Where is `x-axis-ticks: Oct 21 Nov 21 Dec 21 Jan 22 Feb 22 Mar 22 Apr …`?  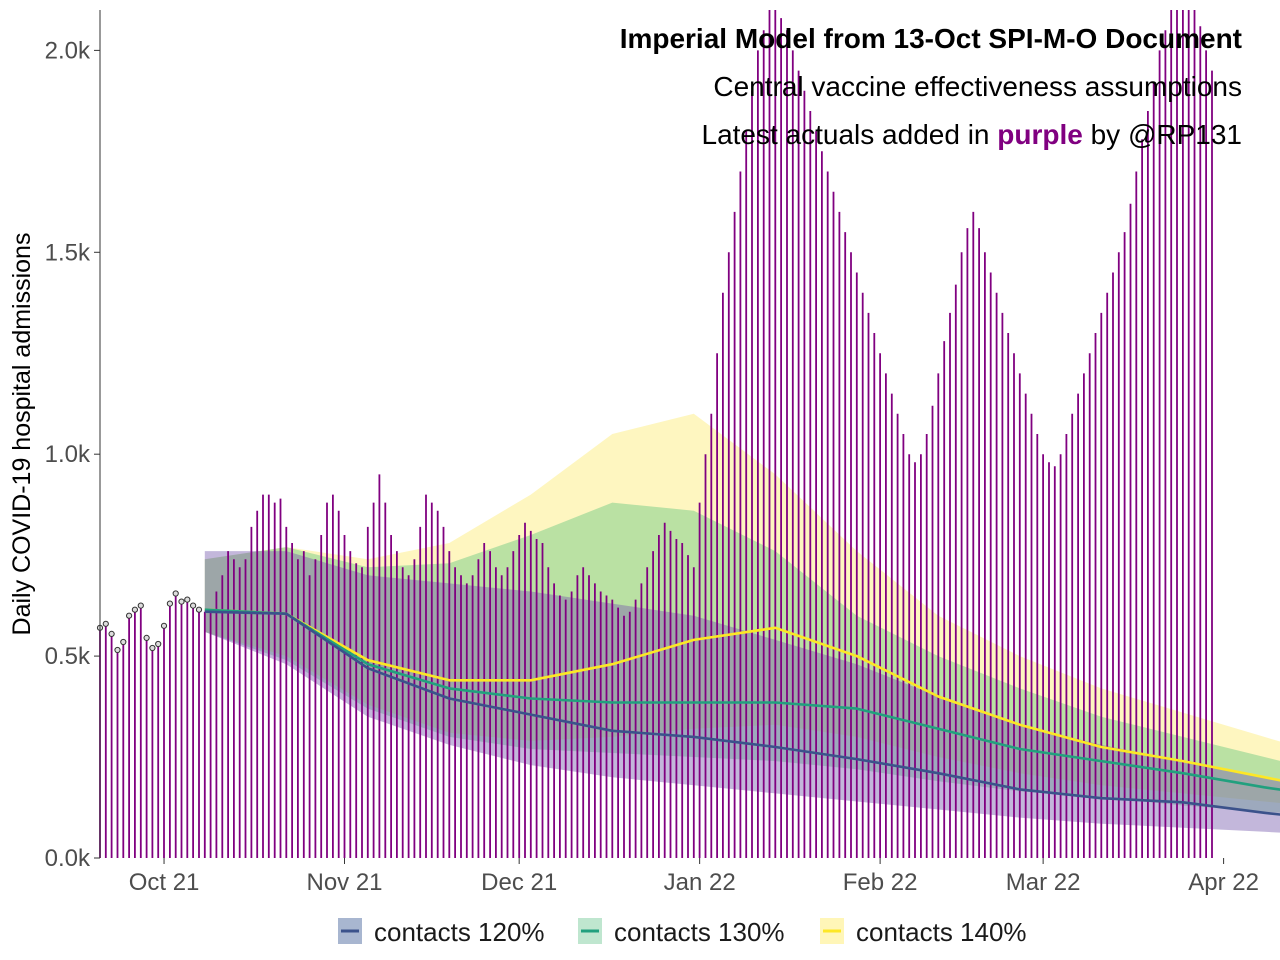
x-axis-ticks: Oct 21 Nov 21 Dec 21 Jan 22 Feb 22 Mar 22 Apr … is located at coordinates (694, 877).